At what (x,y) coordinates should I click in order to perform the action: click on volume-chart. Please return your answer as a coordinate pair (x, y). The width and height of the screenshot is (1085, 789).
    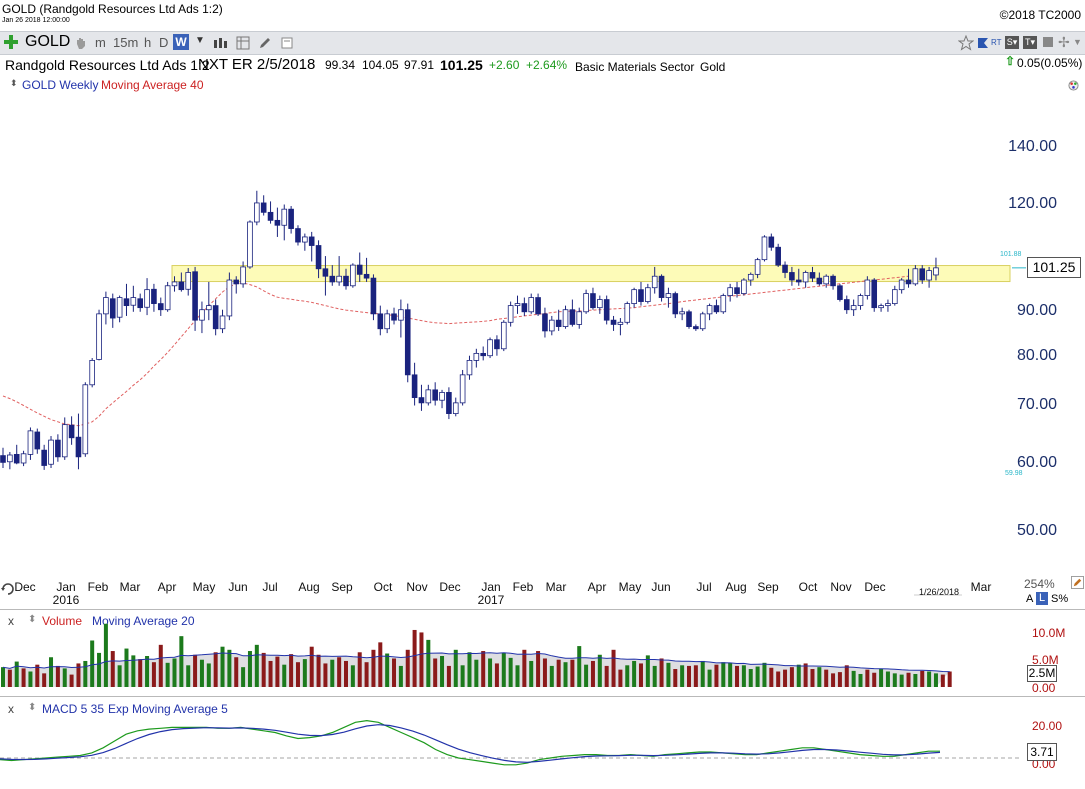
    Looking at the image, I should click on (542, 654).